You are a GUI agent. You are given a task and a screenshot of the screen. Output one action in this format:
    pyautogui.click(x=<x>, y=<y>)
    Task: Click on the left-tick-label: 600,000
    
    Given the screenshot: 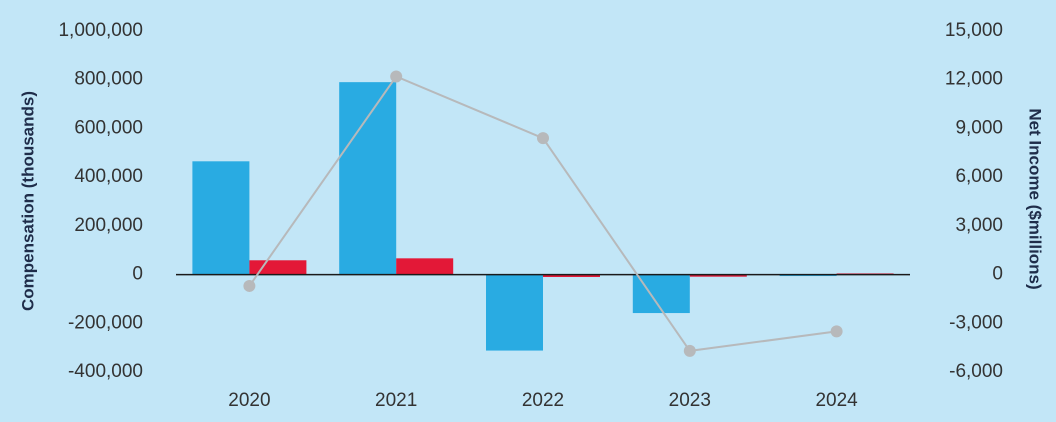 What is the action you would take?
    pyautogui.click(x=108, y=127)
    